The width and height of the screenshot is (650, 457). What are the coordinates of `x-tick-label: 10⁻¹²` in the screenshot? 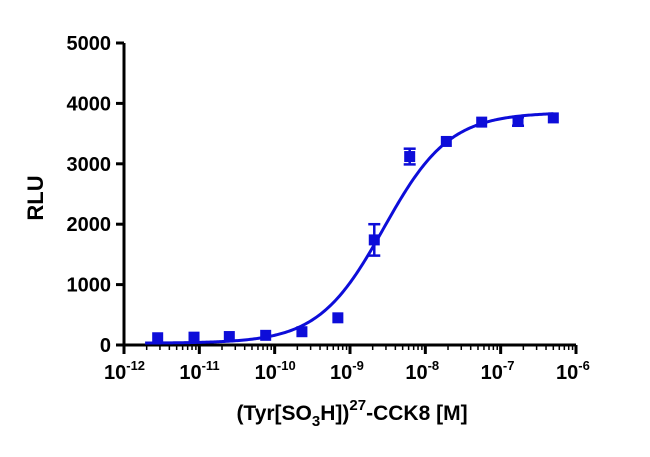 It's located at (124, 371).